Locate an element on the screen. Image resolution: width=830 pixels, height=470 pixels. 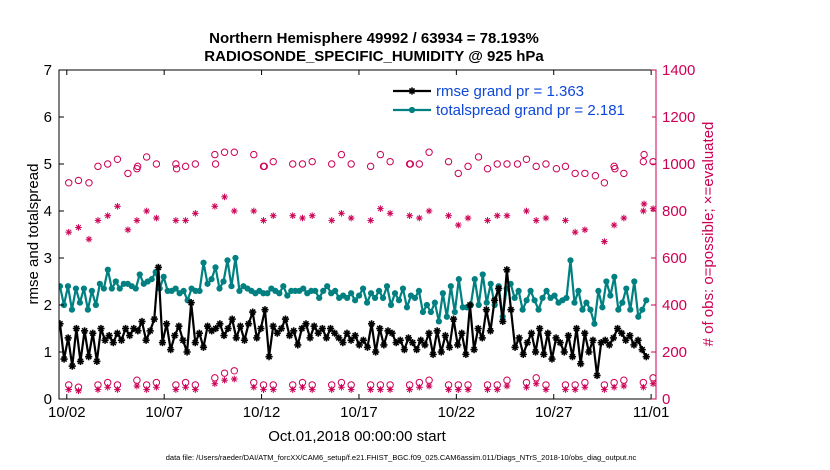
legend-label: totalspread grand pr = 2.181 is located at coordinates (530, 110).